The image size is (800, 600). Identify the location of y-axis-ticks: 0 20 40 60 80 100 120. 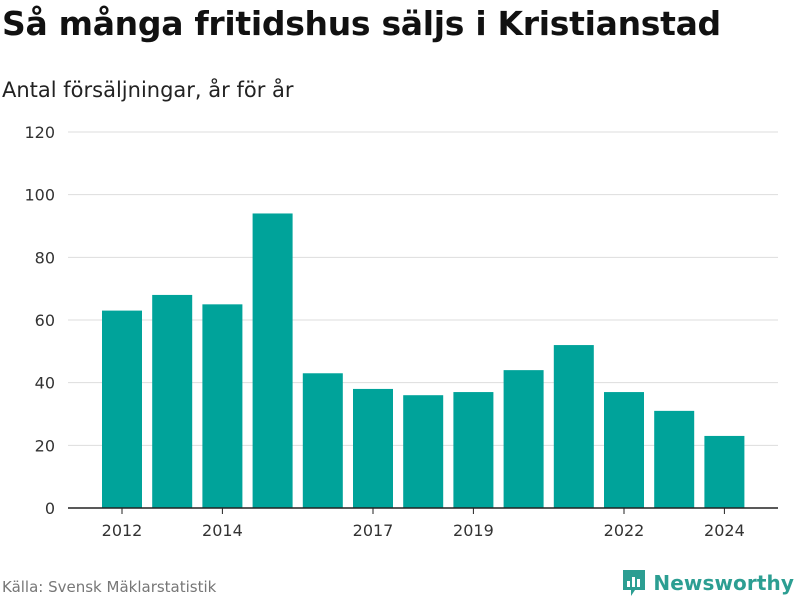
(39, 320).